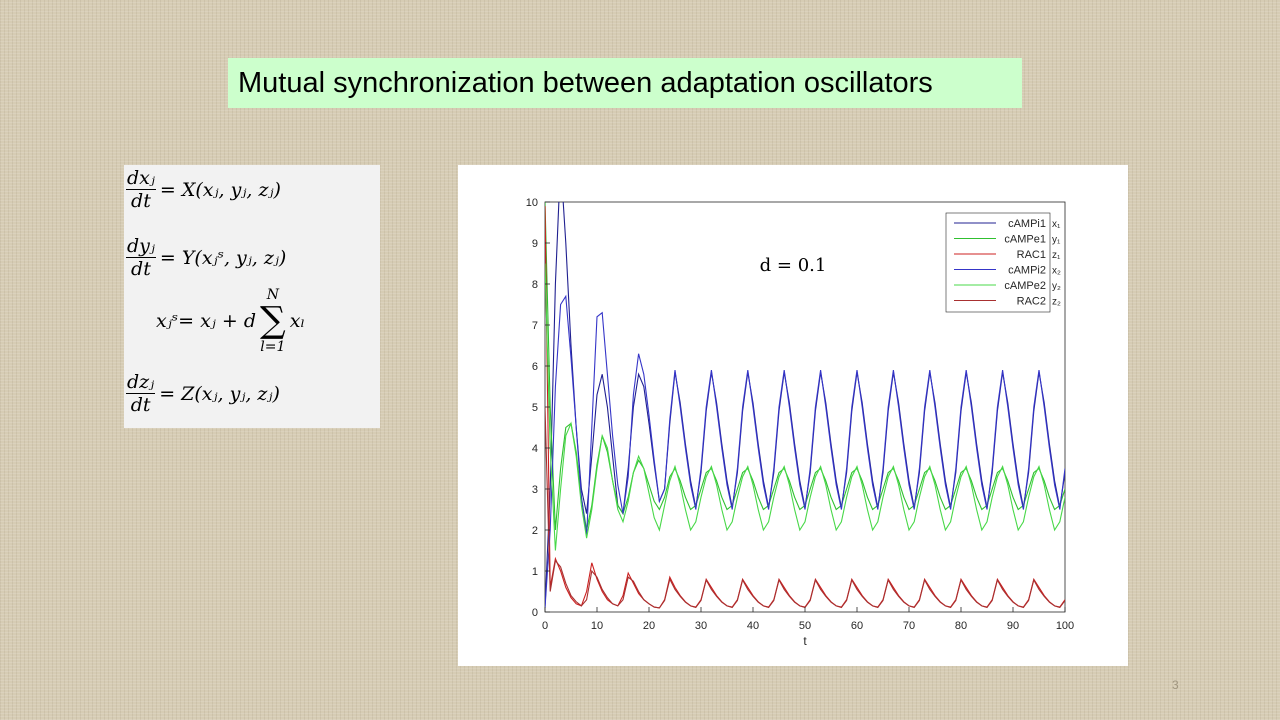  Describe the element at coordinates (805, 626) in the screenshot. I see `x-tick-label: 50` at that location.